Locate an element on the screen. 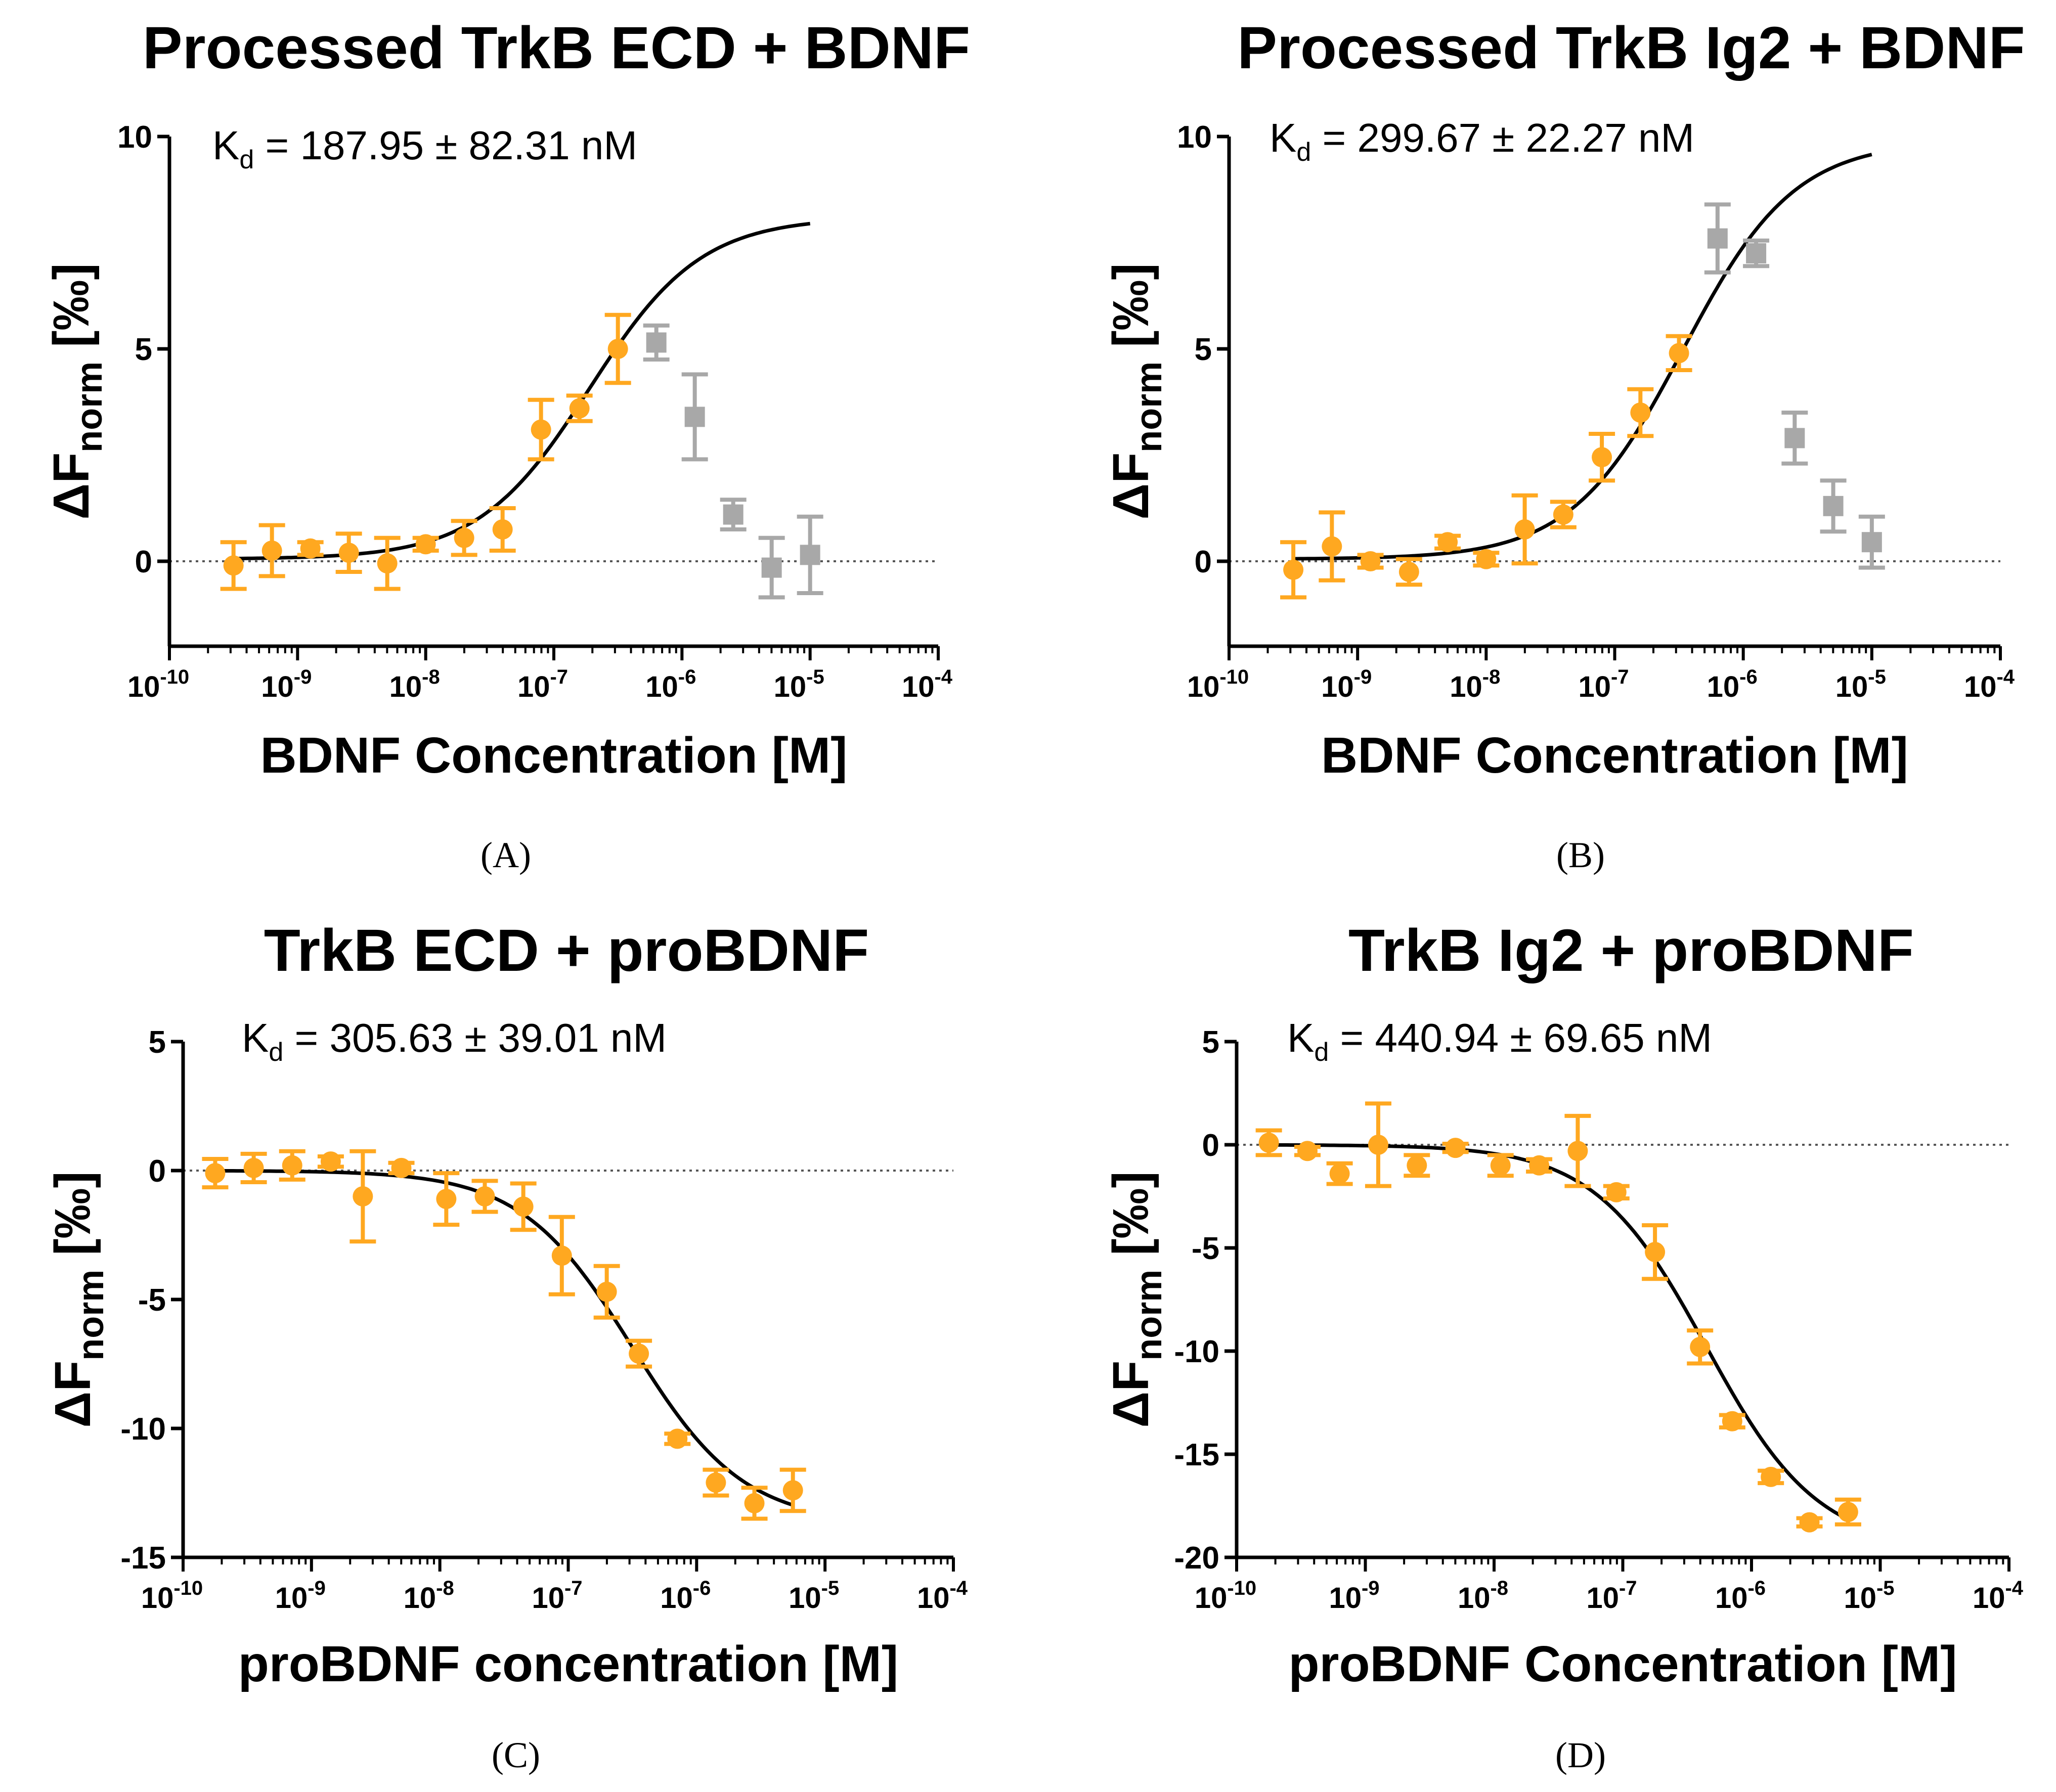 The height and width of the screenshot is (1792, 2056). x-tick-label: 10⁻⁵ is located at coordinates (1861, 684).